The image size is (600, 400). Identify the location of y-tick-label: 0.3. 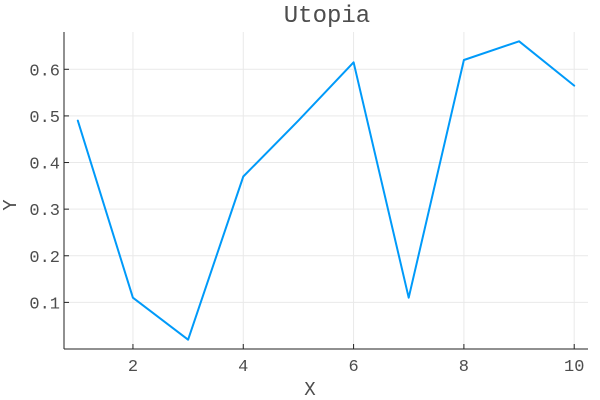
(44, 211).